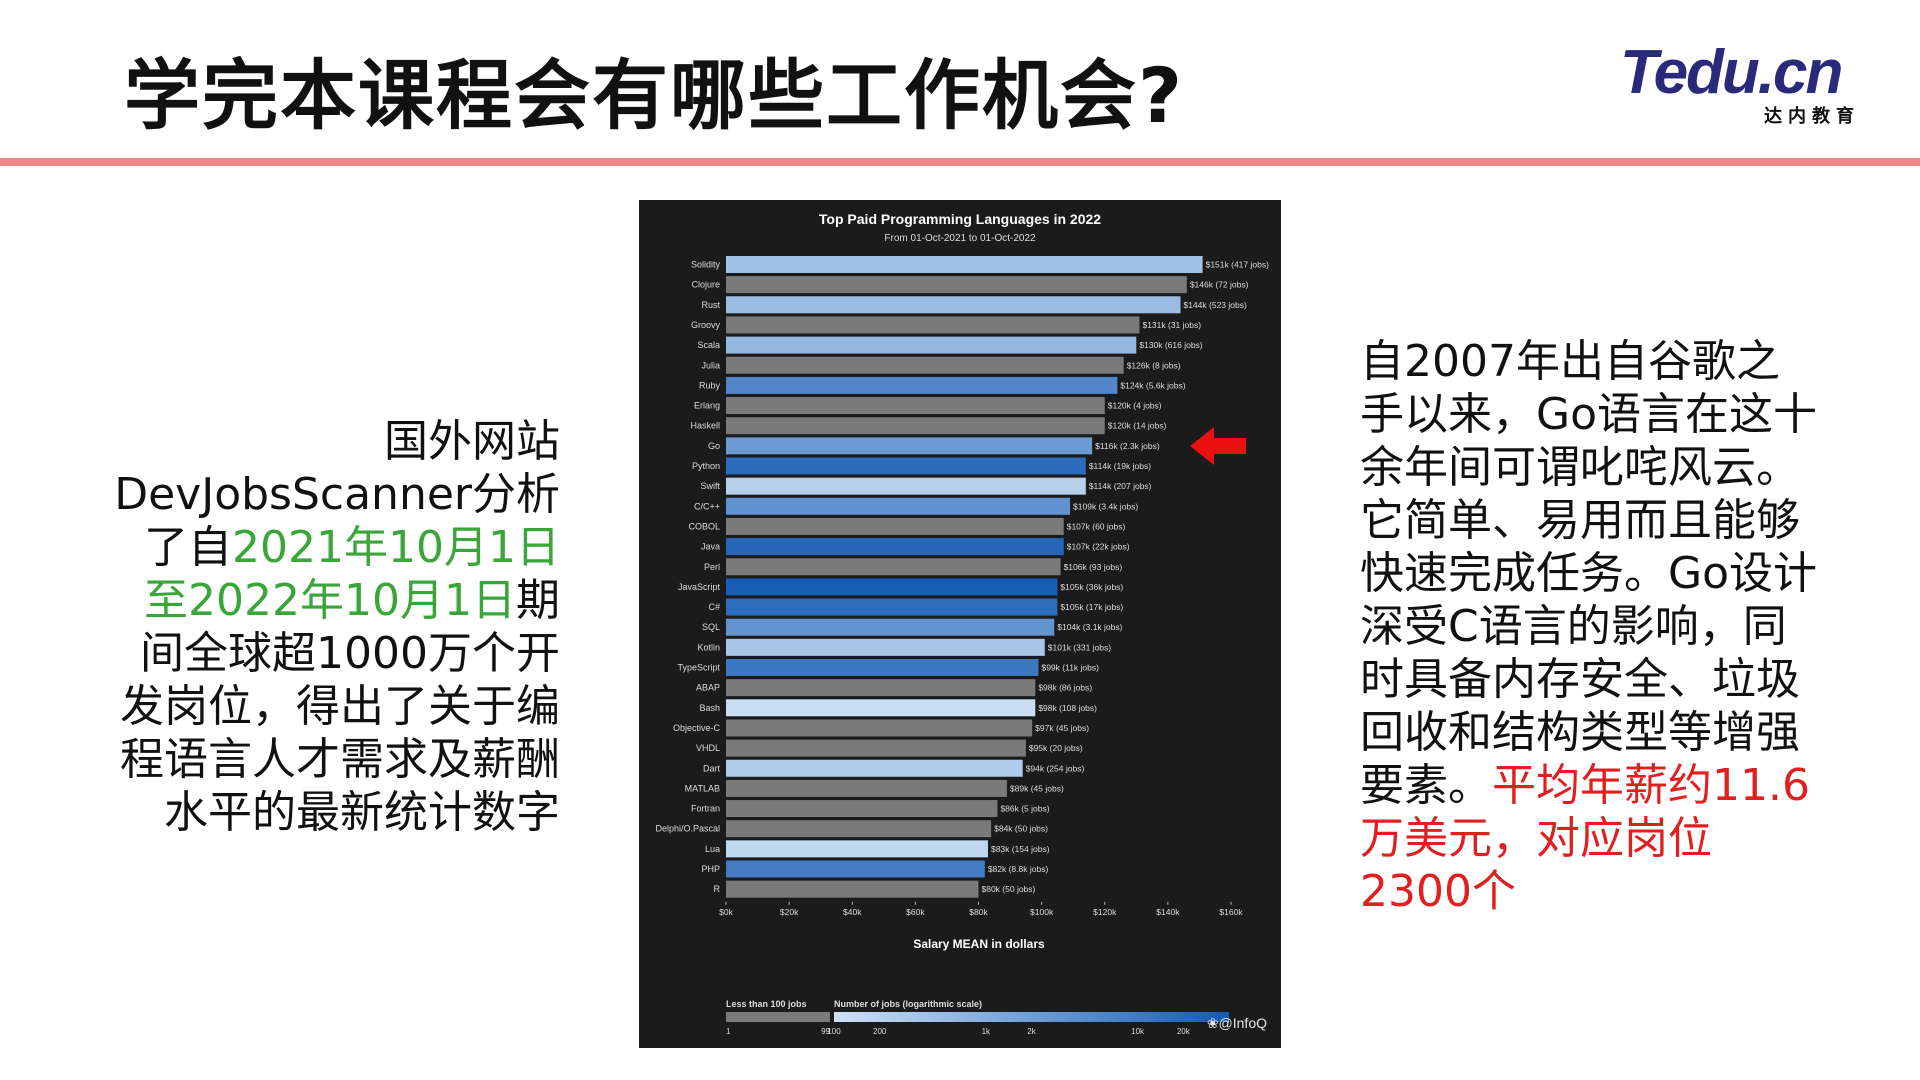 This screenshot has height=1080, width=1920. Describe the element at coordinates (705, 809) in the screenshot. I see `category-label: Fortran` at that location.